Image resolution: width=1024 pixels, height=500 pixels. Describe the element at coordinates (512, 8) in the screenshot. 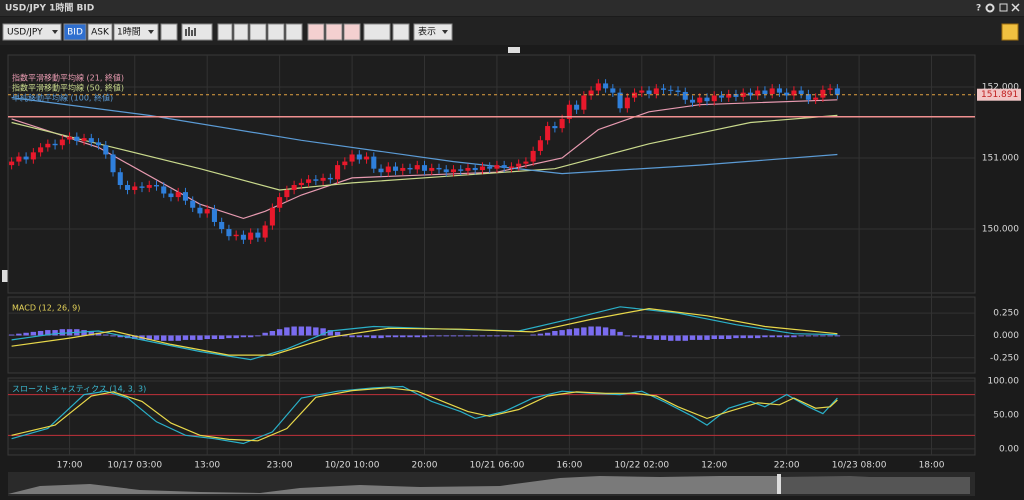

I see `title-bar` at that location.